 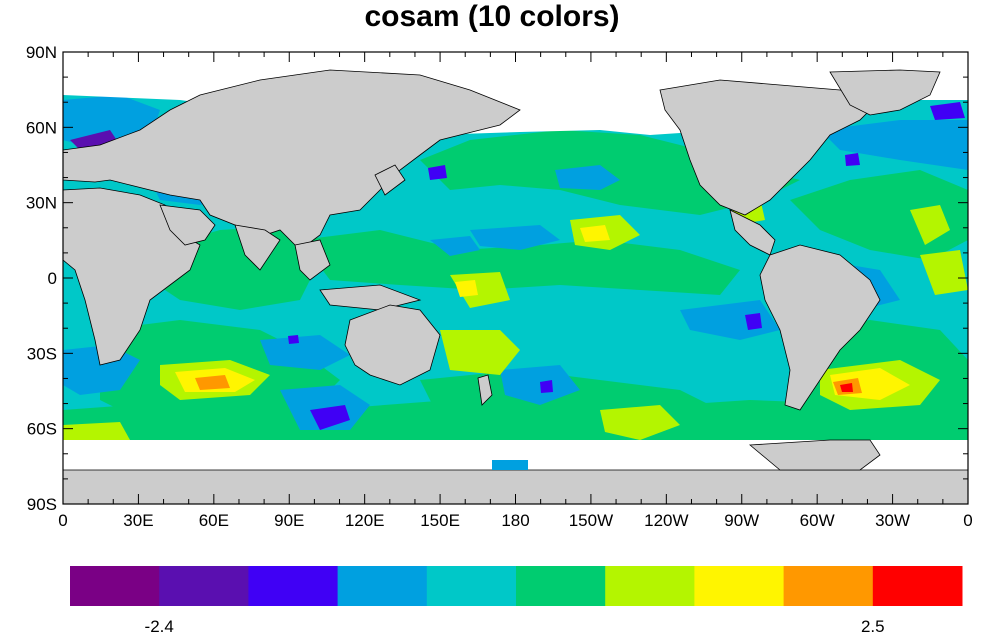 What do you see at coordinates (440, 520) in the screenshot?
I see `lon-label: 150E` at bounding box center [440, 520].